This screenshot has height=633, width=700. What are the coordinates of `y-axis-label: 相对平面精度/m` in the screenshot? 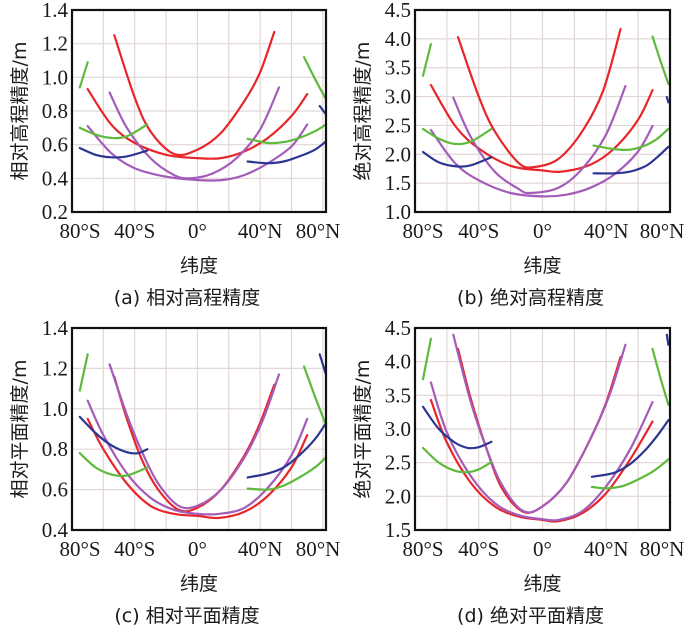 It's located at (20, 429).